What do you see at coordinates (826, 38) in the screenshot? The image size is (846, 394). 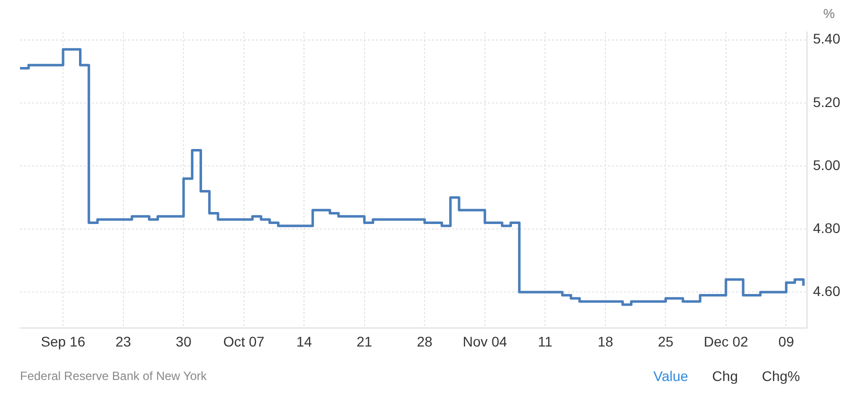 I see `y-tick-label: 5.40` at bounding box center [826, 38].